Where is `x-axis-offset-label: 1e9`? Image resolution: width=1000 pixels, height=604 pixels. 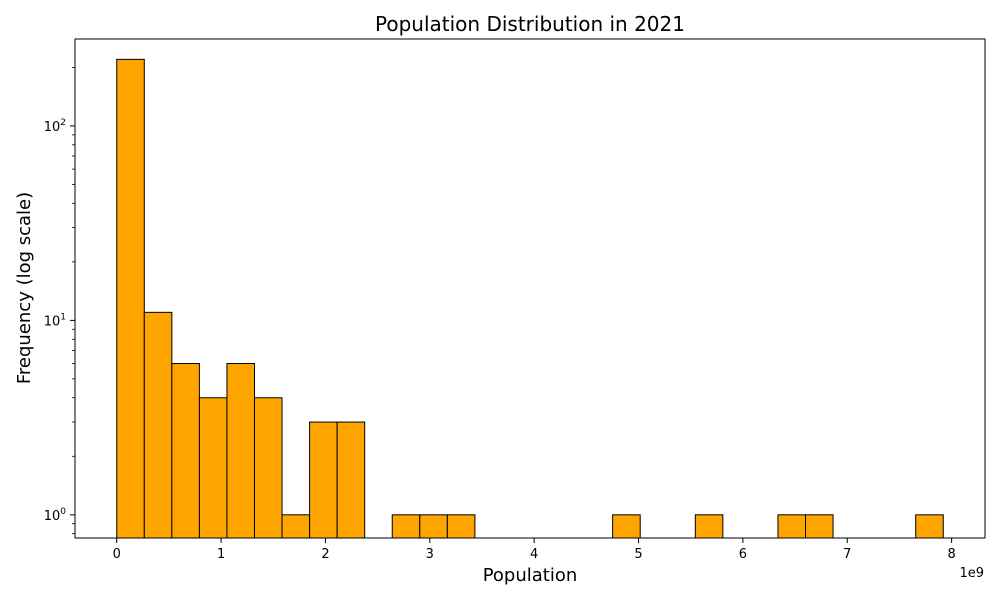 x-axis-offset-label: 1e9 is located at coordinates (971, 573).